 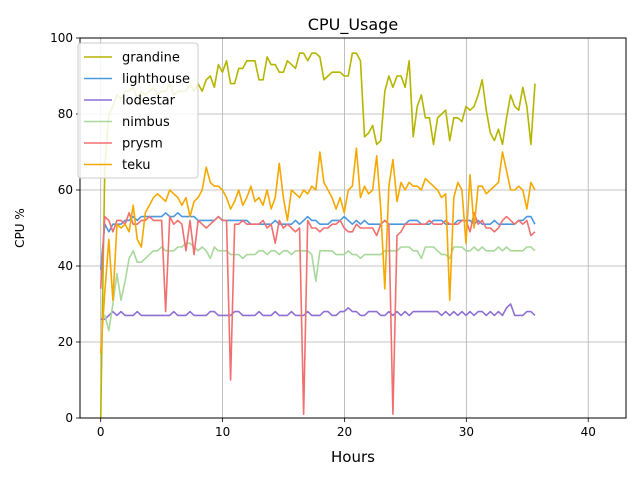 What do you see at coordinates (588, 432) in the screenshot?
I see `x-tick-label: 40` at bounding box center [588, 432].